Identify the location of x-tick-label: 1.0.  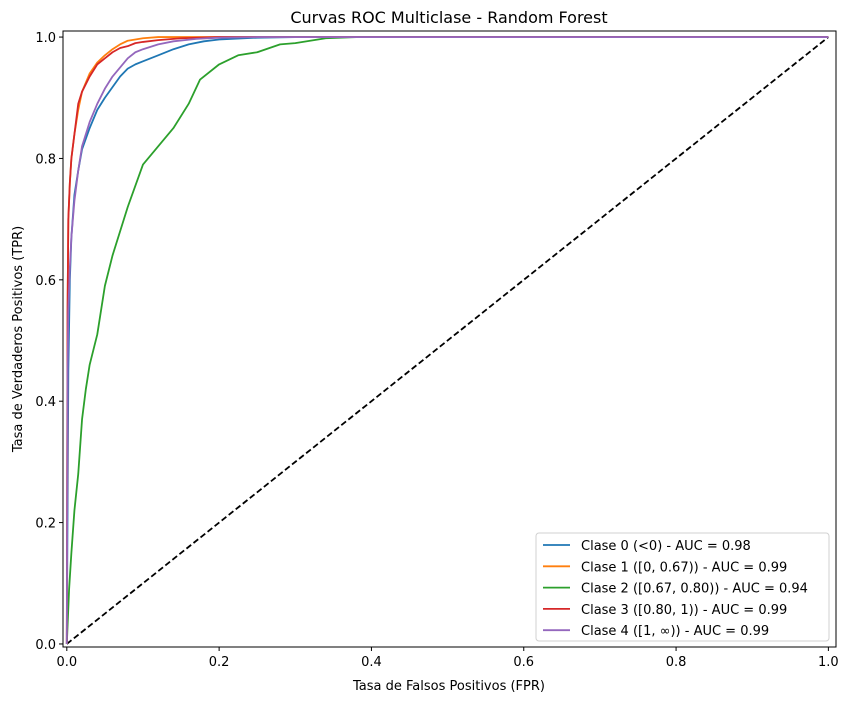
(828, 662).